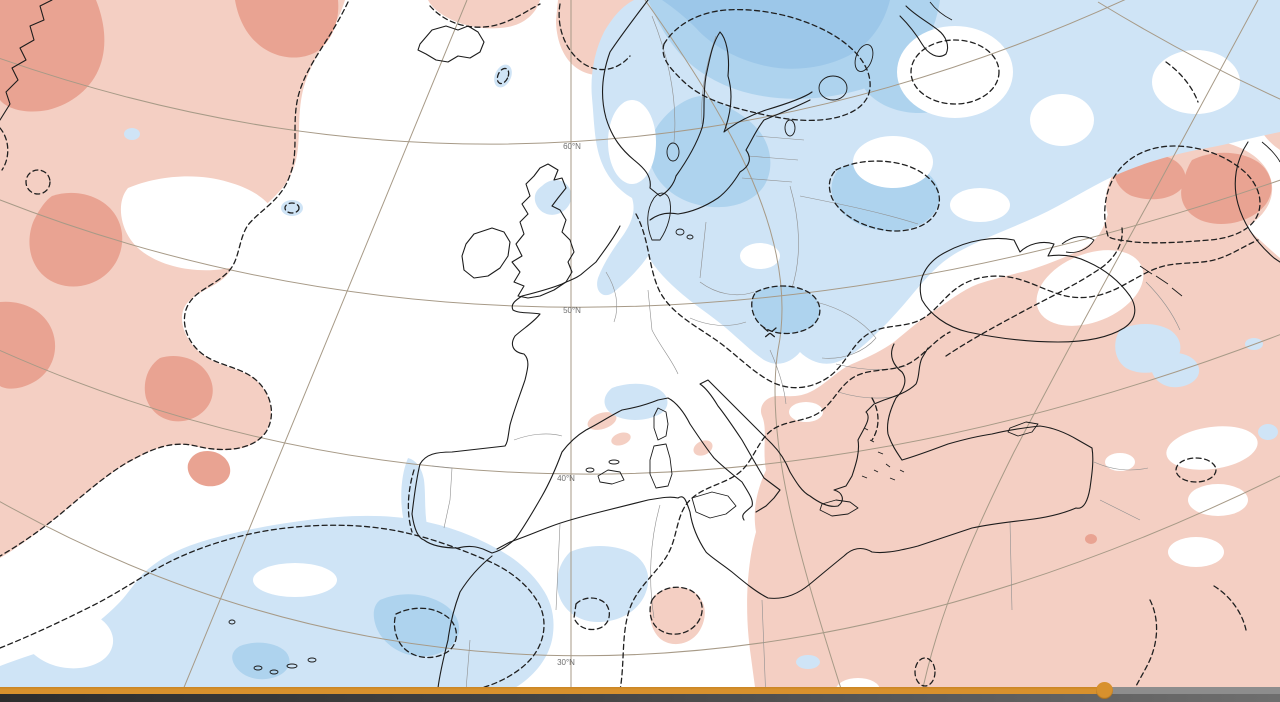 The width and height of the screenshot is (1280, 702). Describe the element at coordinates (569, 404) in the screenshot. I see `latitude-labels: 60°N 50°N 40°N 30°N` at that location.